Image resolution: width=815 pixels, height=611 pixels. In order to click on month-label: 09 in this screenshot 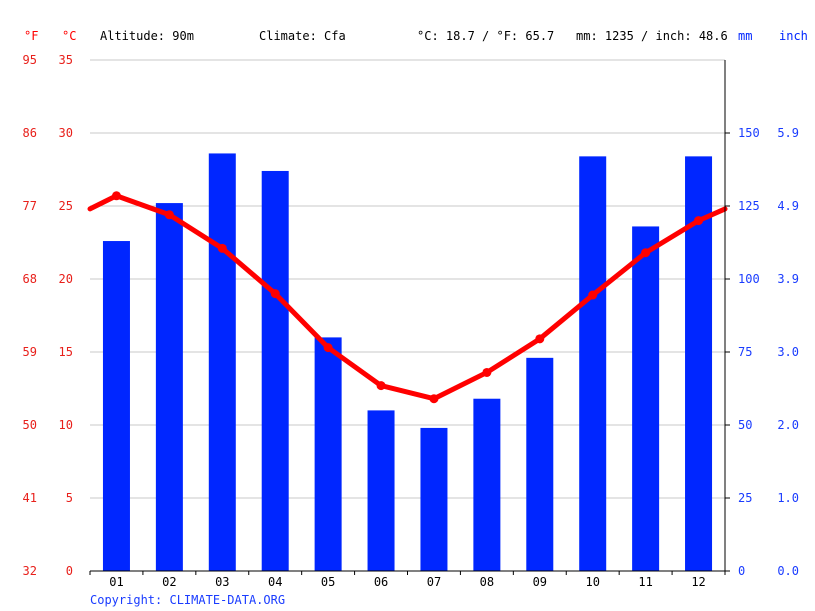, I will do `click(540, 582)`.